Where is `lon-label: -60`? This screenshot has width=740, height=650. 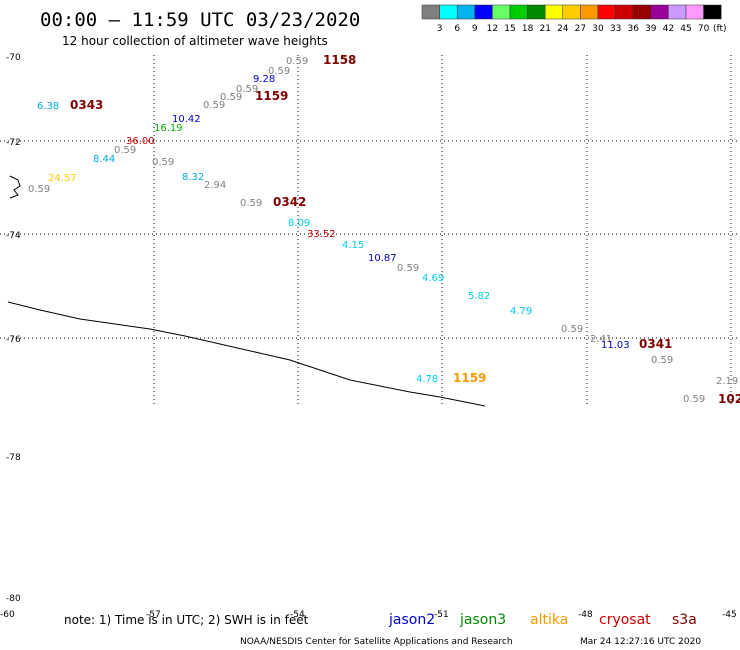 lon-label: -60 is located at coordinates (7, 615).